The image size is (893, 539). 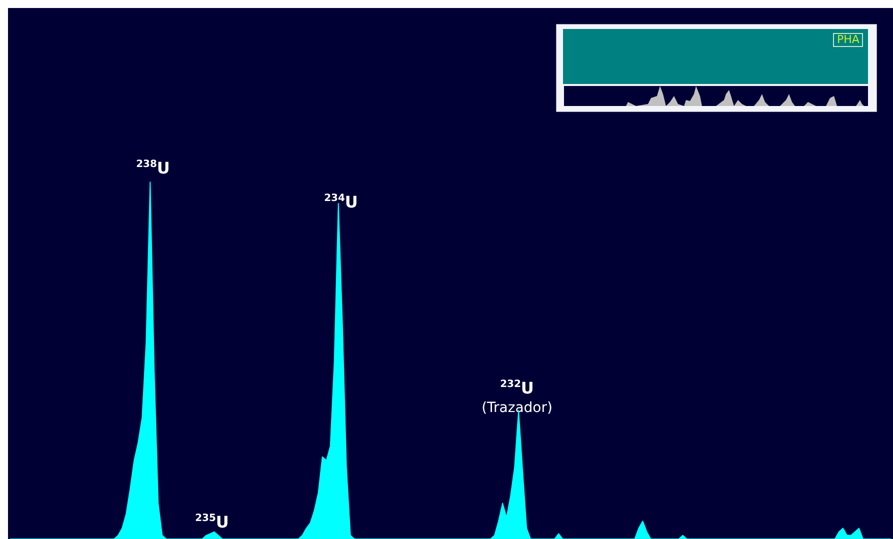 I want to click on overview-label-box: PHA, so click(x=848, y=40).